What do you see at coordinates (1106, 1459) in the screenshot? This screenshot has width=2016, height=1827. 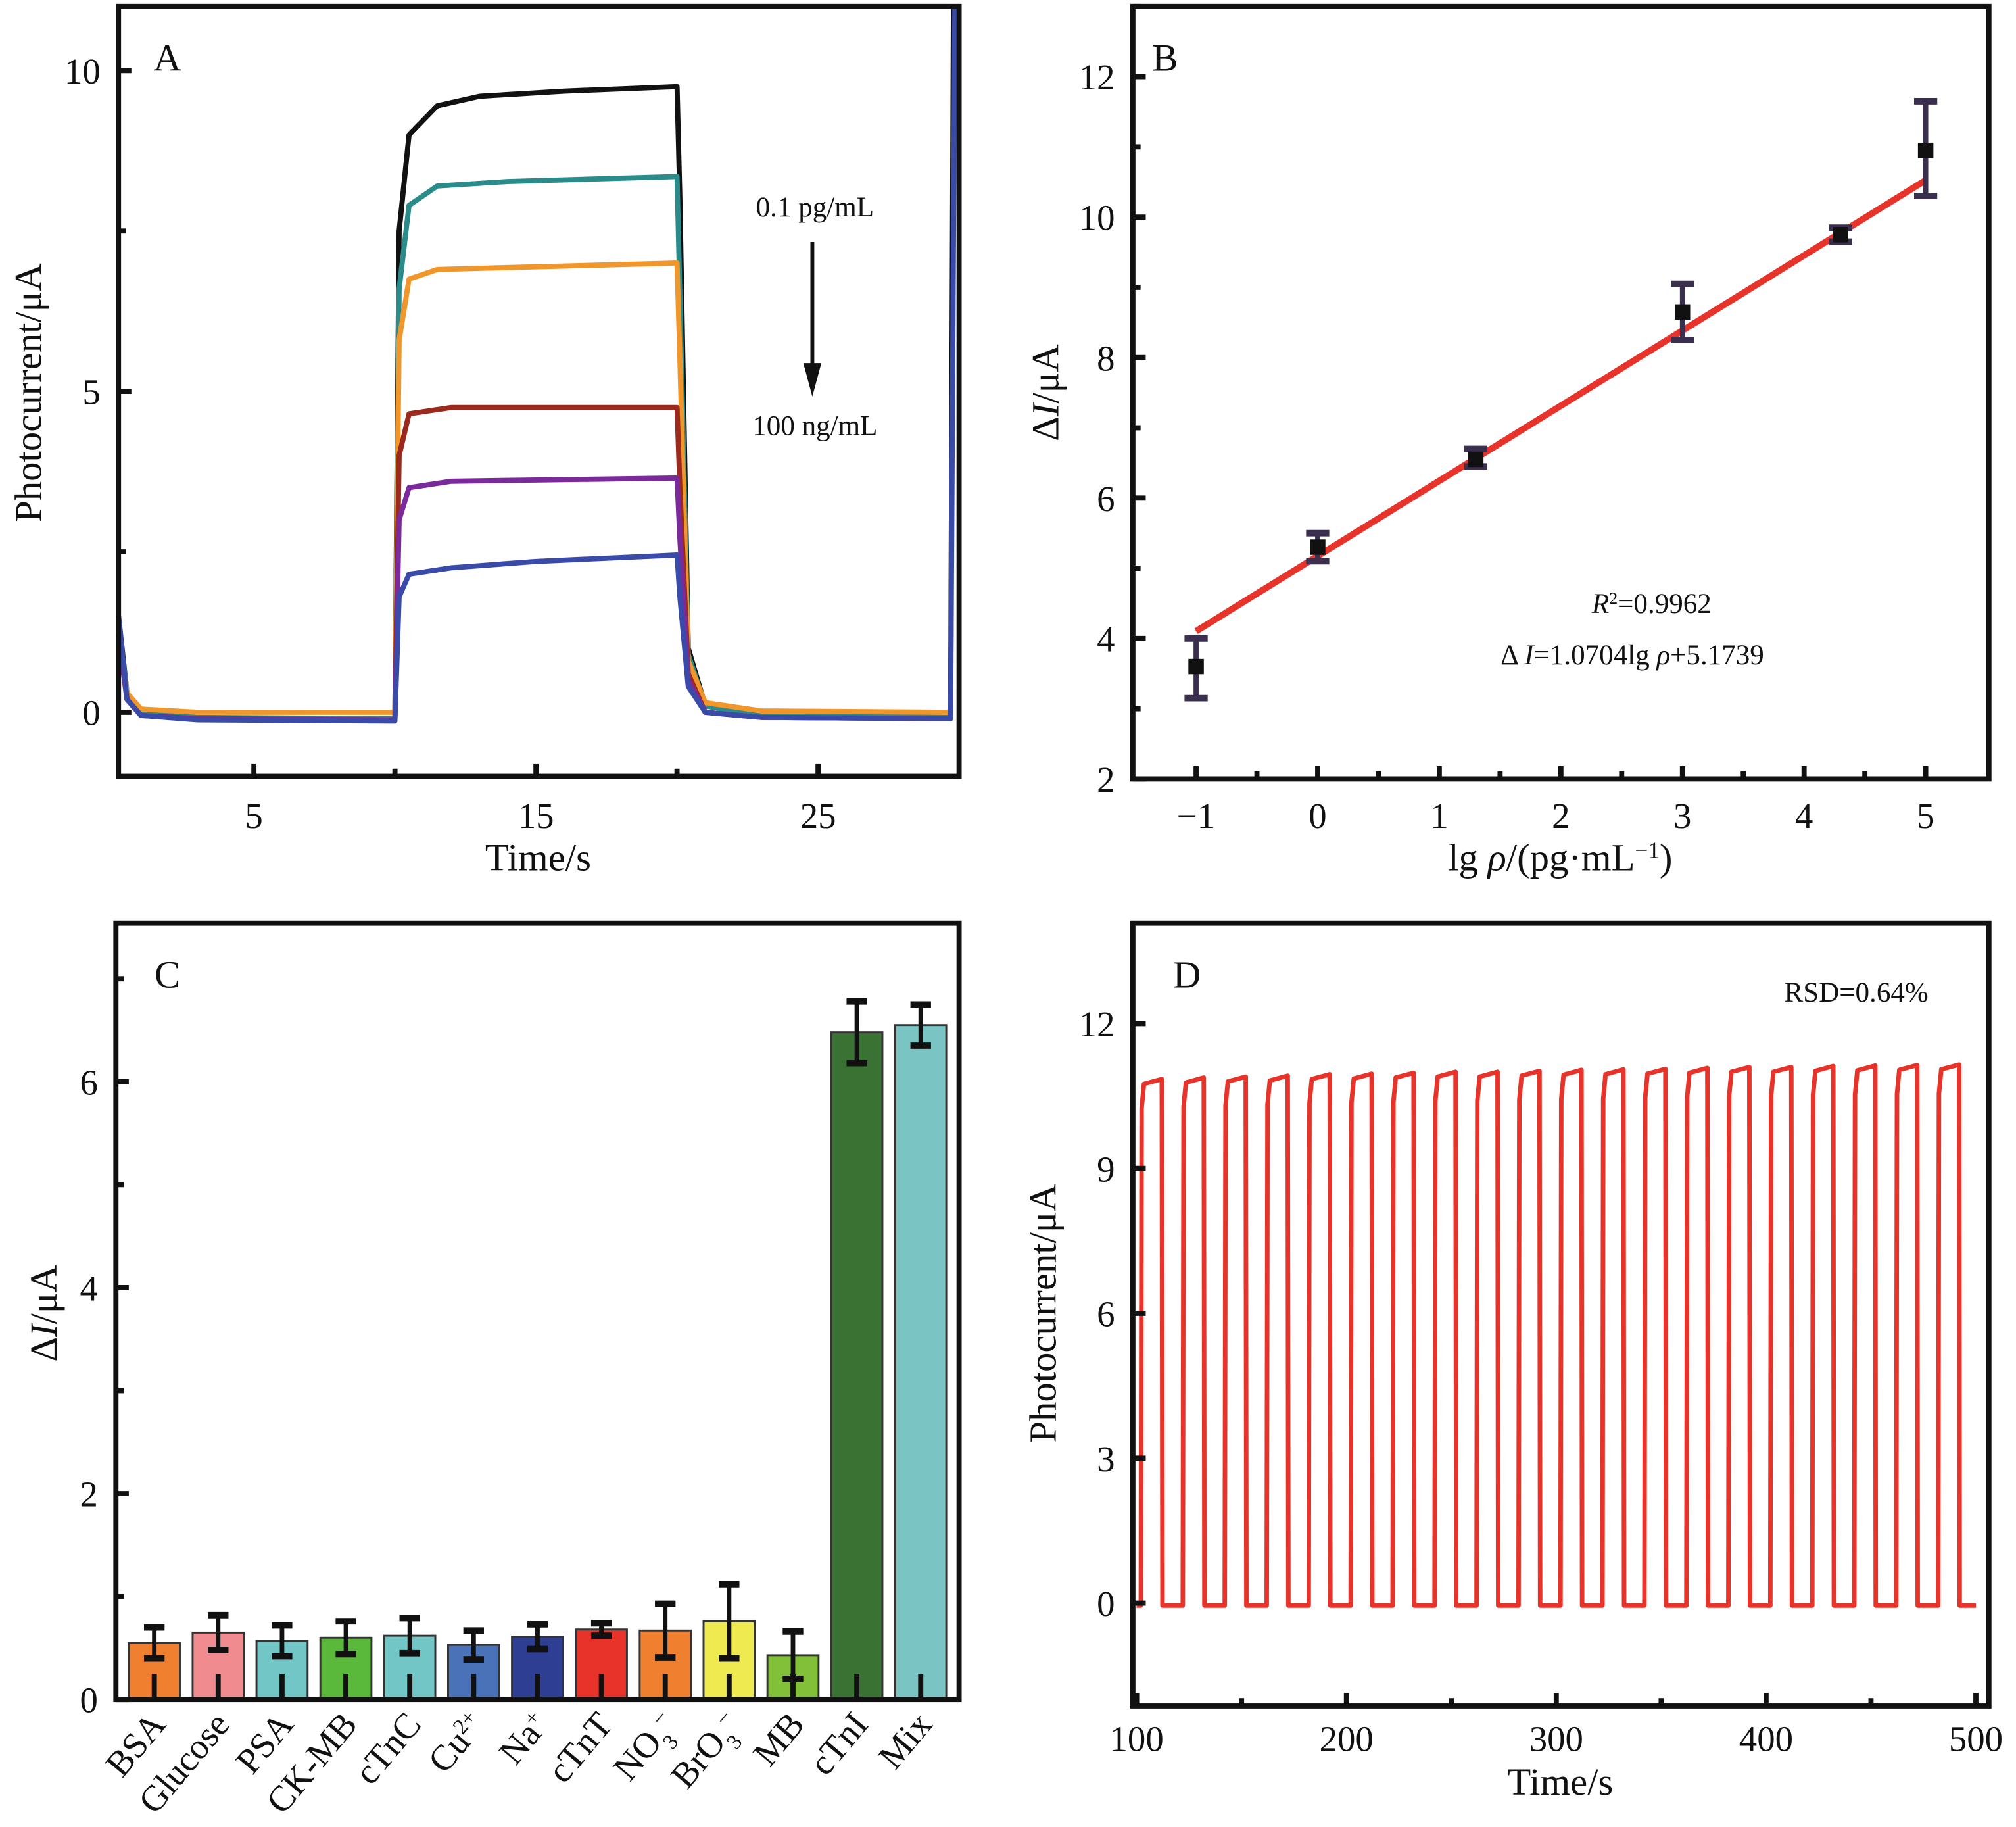 I see `y-tick-label: 3` at bounding box center [1106, 1459].